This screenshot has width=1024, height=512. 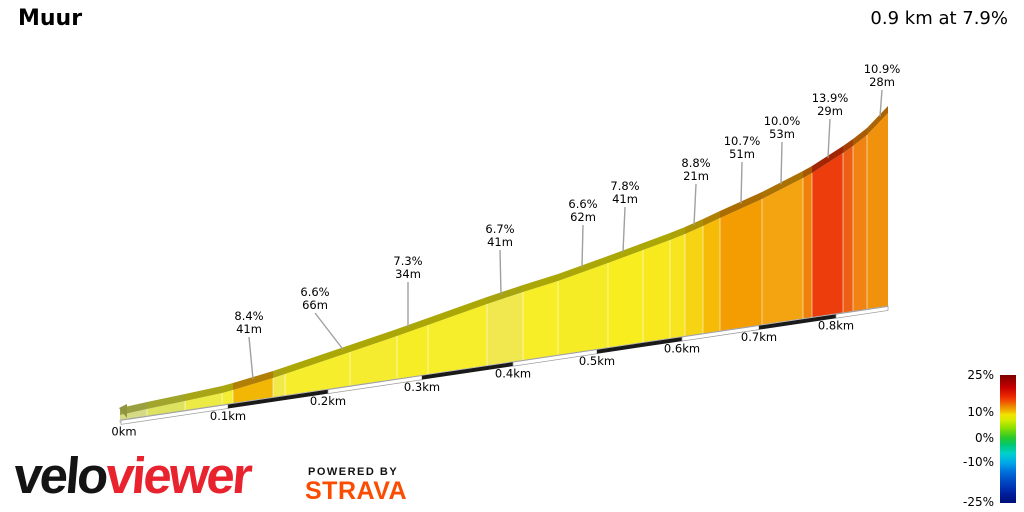 What do you see at coordinates (980, 375) in the screenshot?
I see `legend-label: 25%` at bounding box center [980, 375].